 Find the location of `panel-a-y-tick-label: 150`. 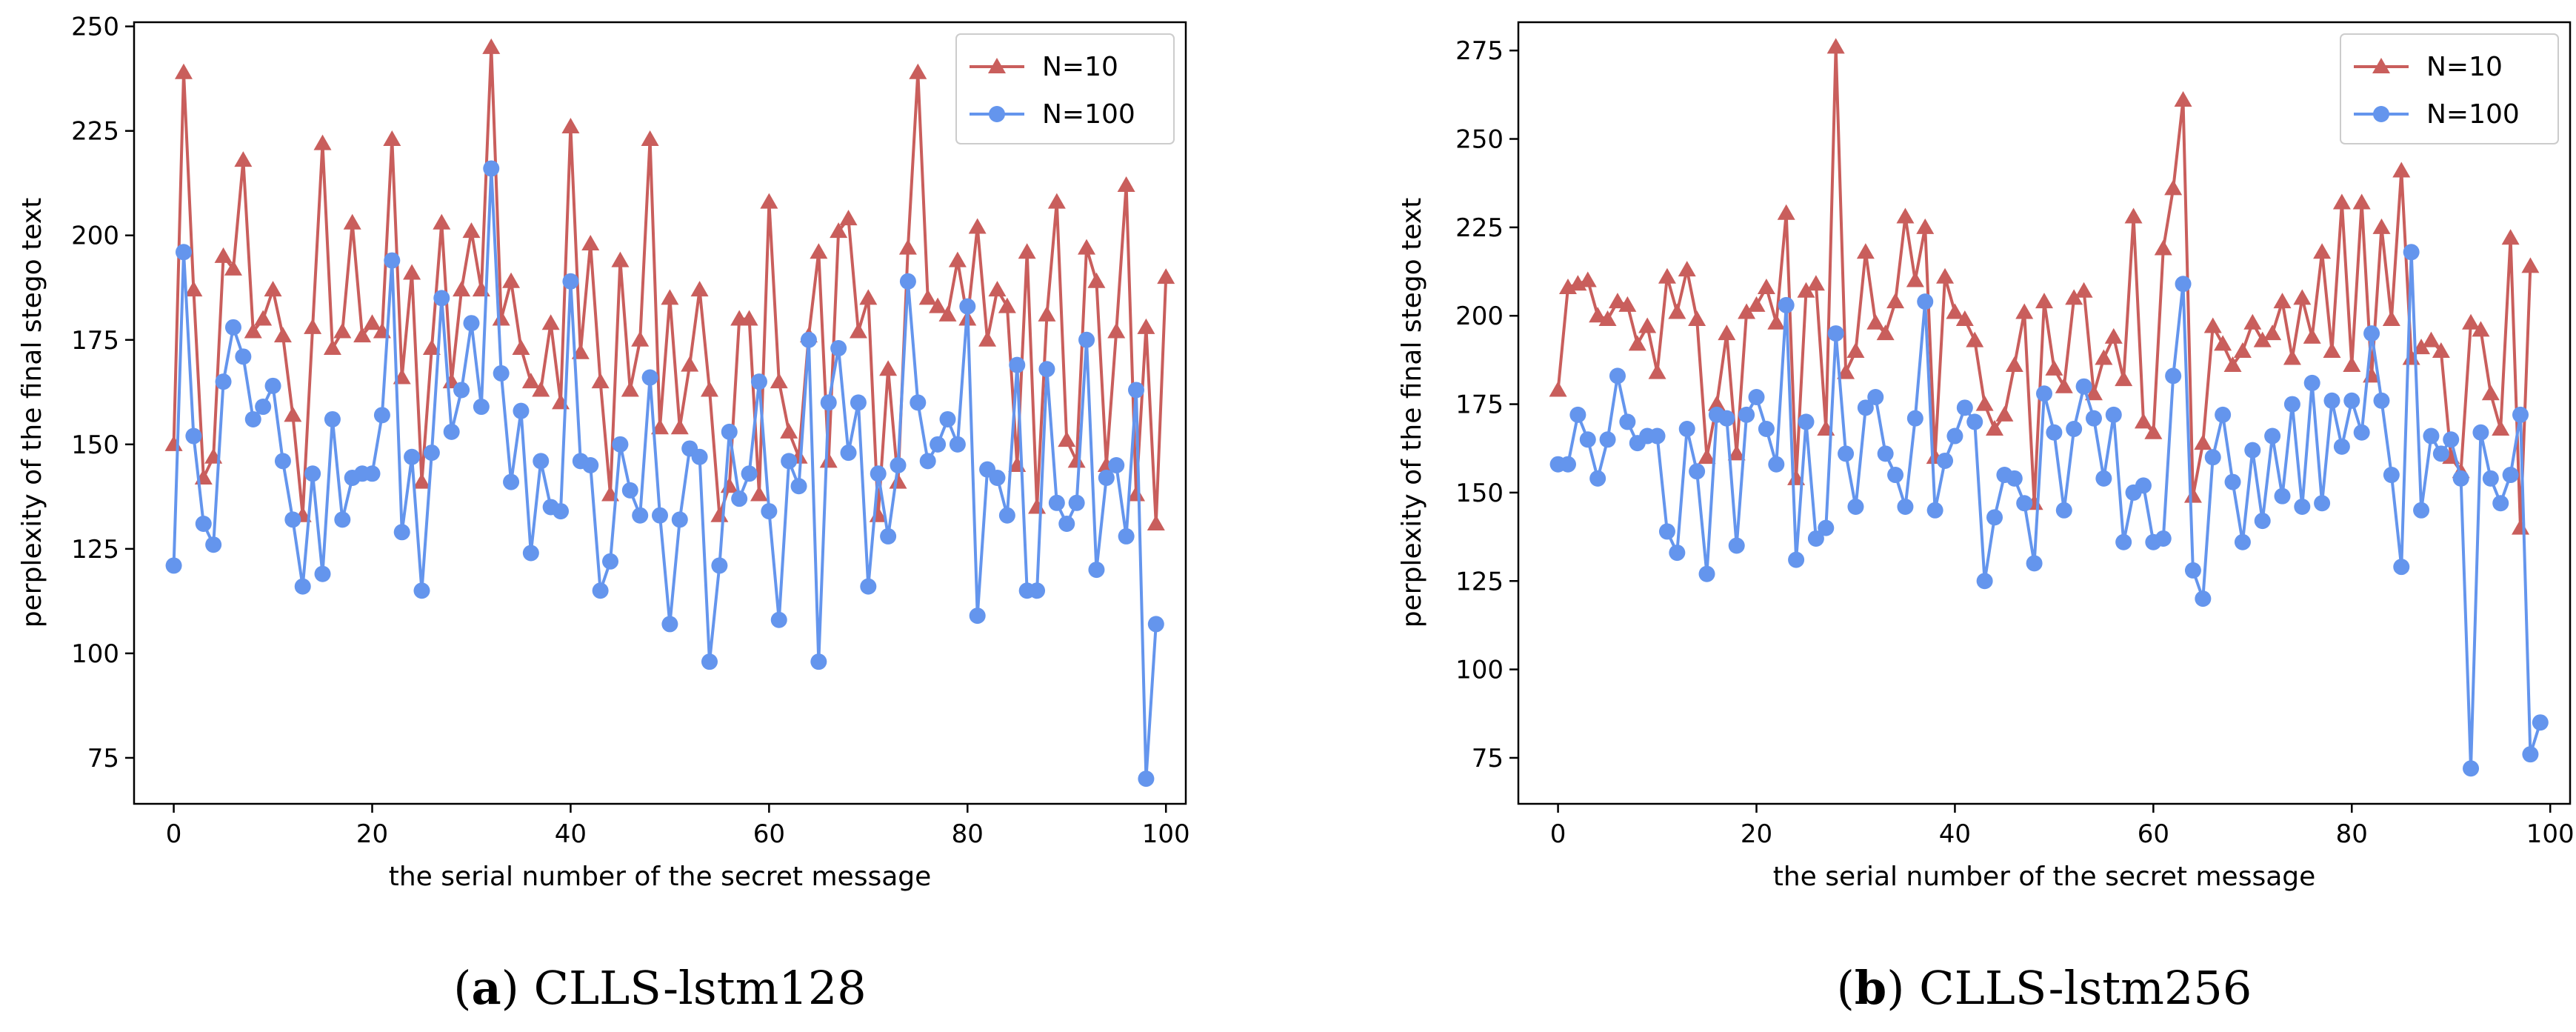

panel-a-y-tick-label: 150 is located at coordinates (95, 445).